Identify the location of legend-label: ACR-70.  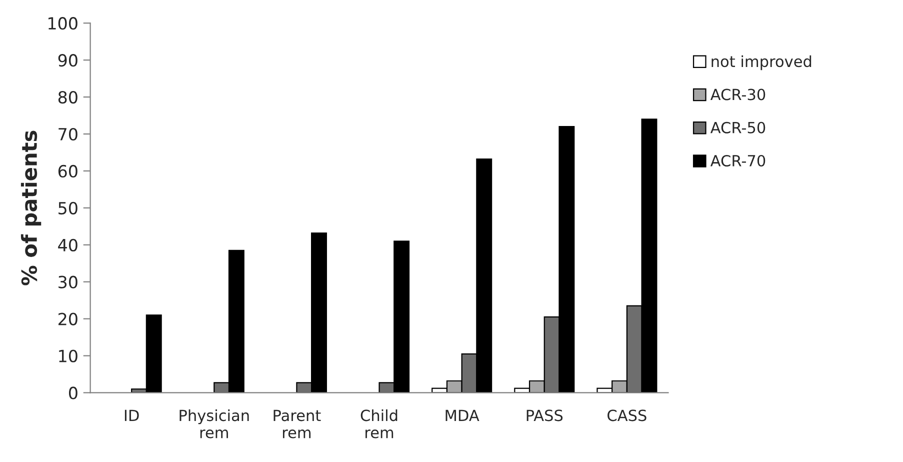
(738, 160).